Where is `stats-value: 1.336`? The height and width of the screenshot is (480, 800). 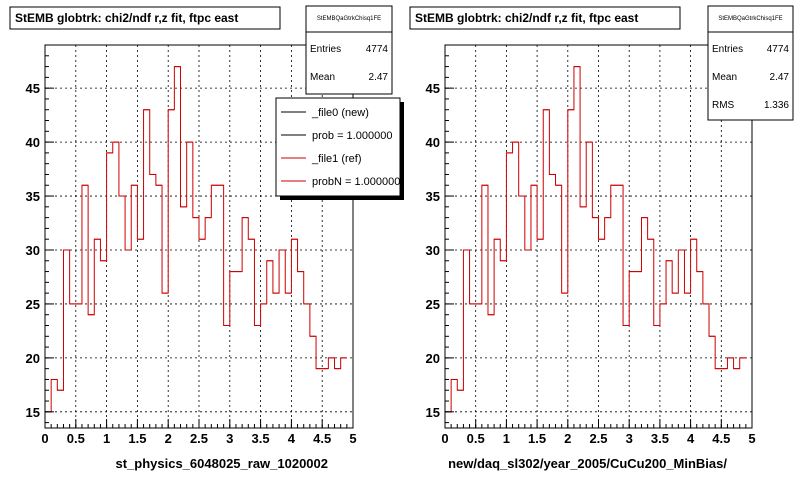 stats-value: 1.336 is located at coordinates (776, 105).